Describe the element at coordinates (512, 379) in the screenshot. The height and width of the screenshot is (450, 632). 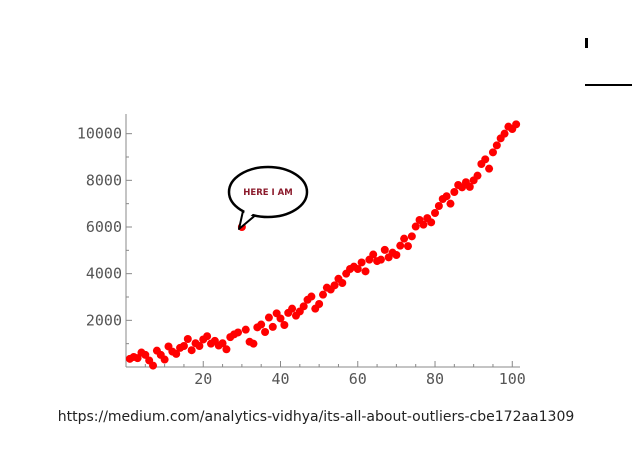
I see `x-tick-label: 100` at that location.